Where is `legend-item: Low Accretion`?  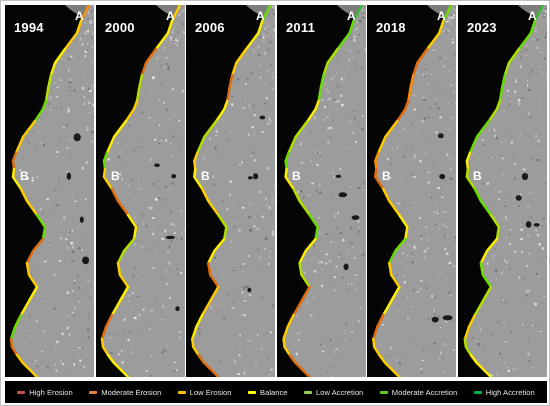 legend-item: Low Accretion is located at coordinates (333, 392).